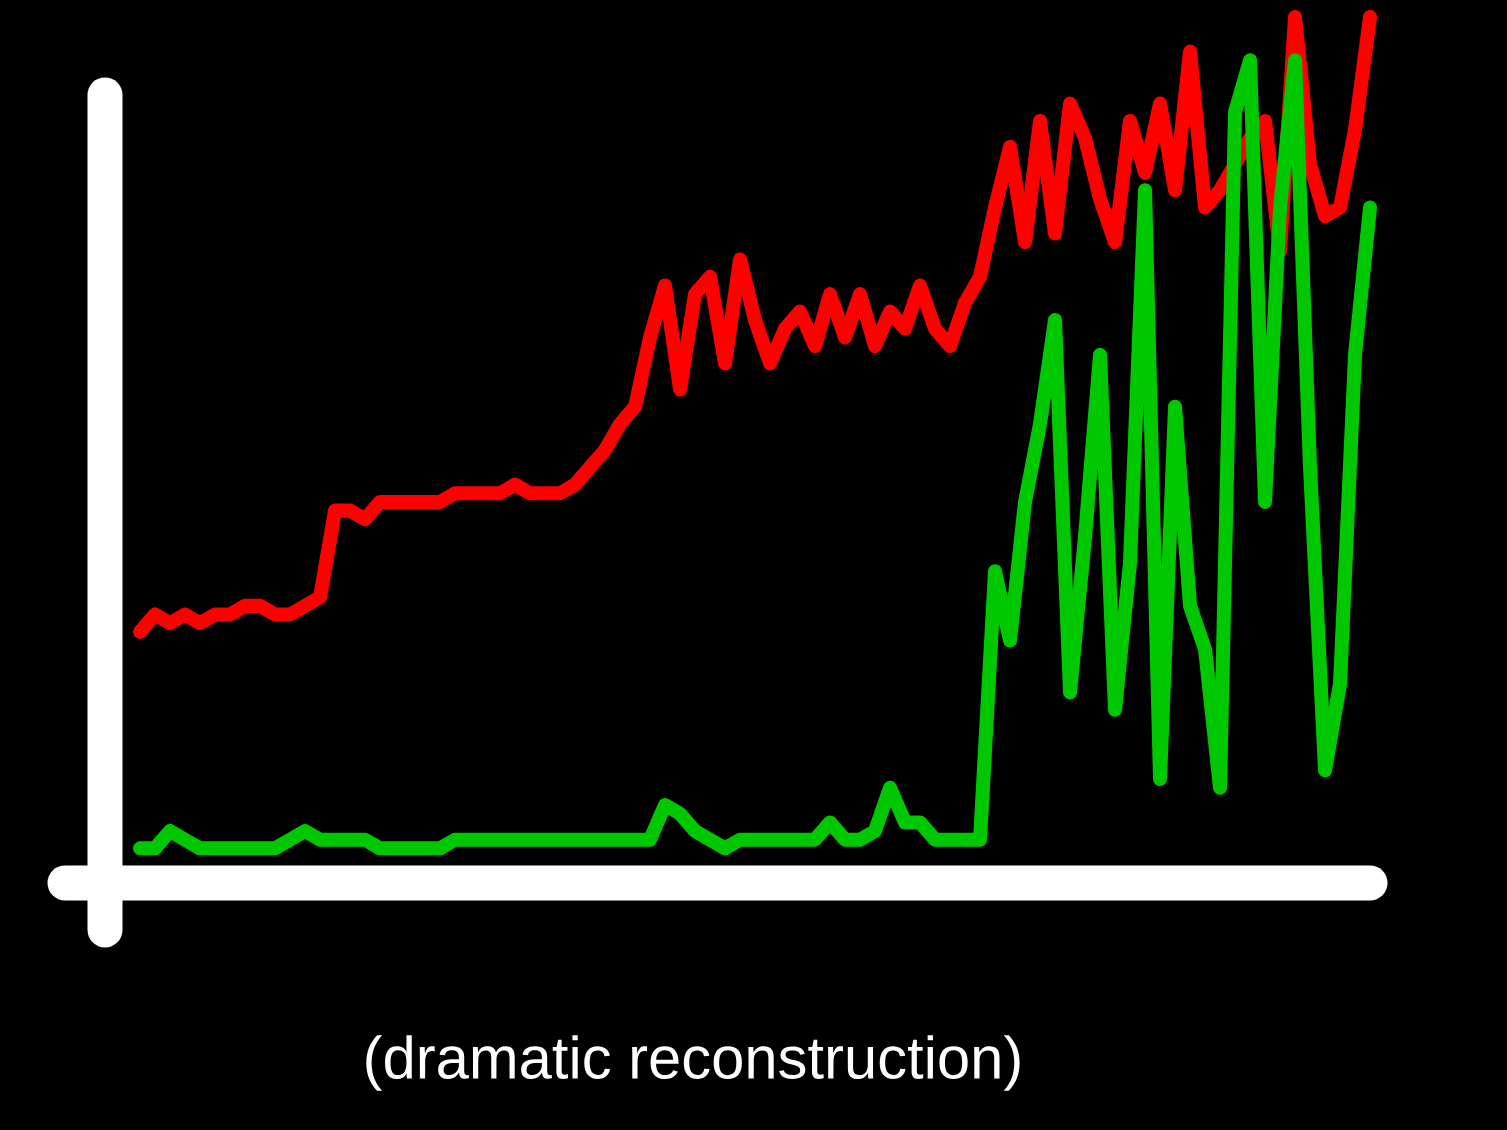  I want to click on text: (dramatic reconstruction), so click(693, 1063).